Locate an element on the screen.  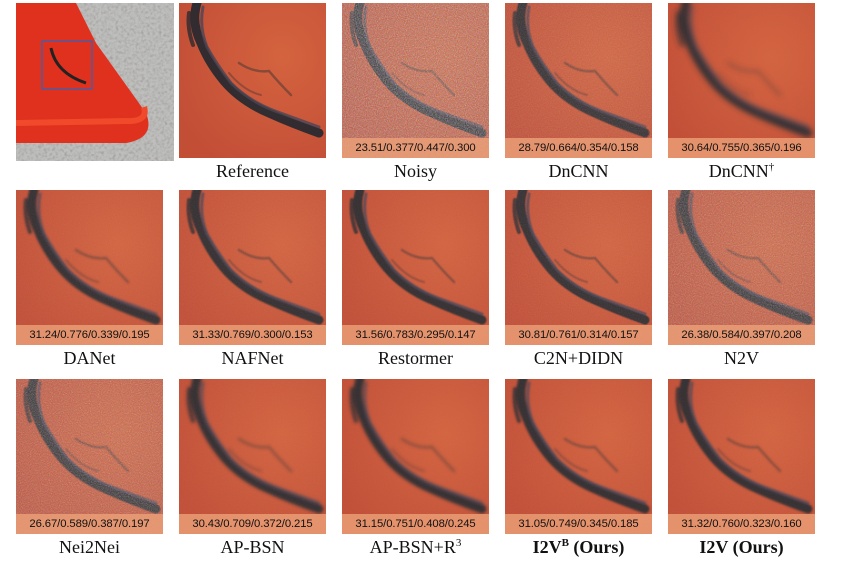
caption-text: DANet is located at coordinates (89, 358).